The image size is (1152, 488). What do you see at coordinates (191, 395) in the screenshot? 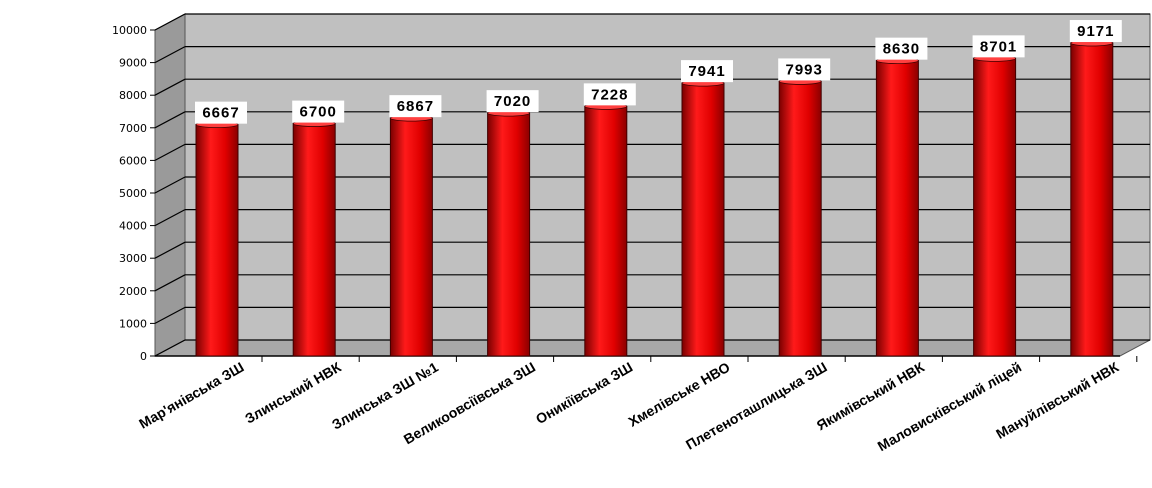
I see `category-label: Мар'янівська ЗШ` at bounding box center [191, 395].